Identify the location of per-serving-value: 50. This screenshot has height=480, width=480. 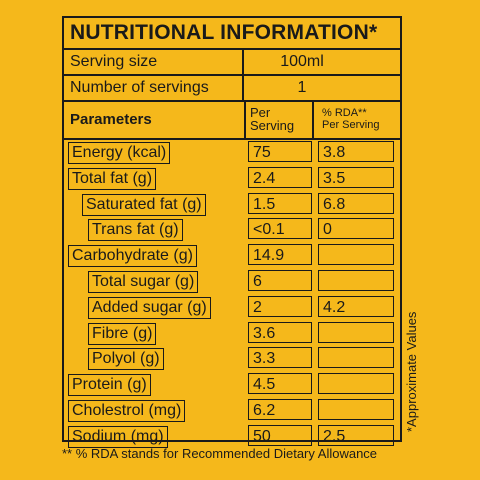
(280, 435).